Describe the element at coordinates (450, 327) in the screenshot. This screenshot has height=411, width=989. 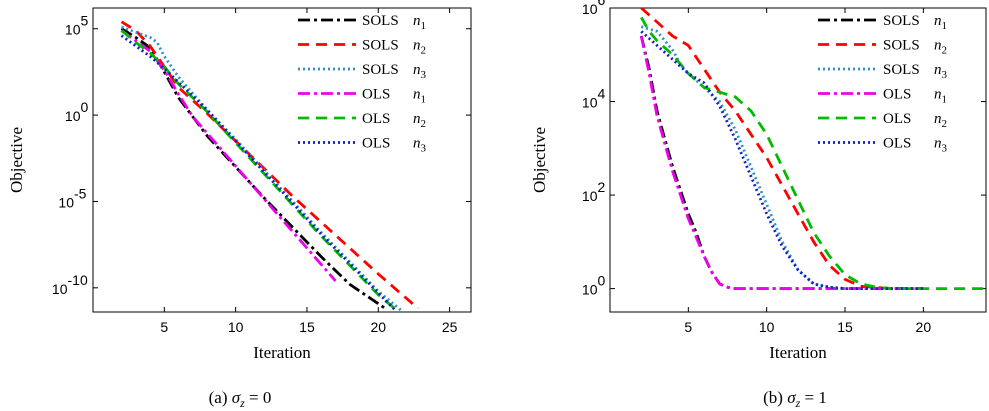
I see `x-tick-label: 25` at that location.